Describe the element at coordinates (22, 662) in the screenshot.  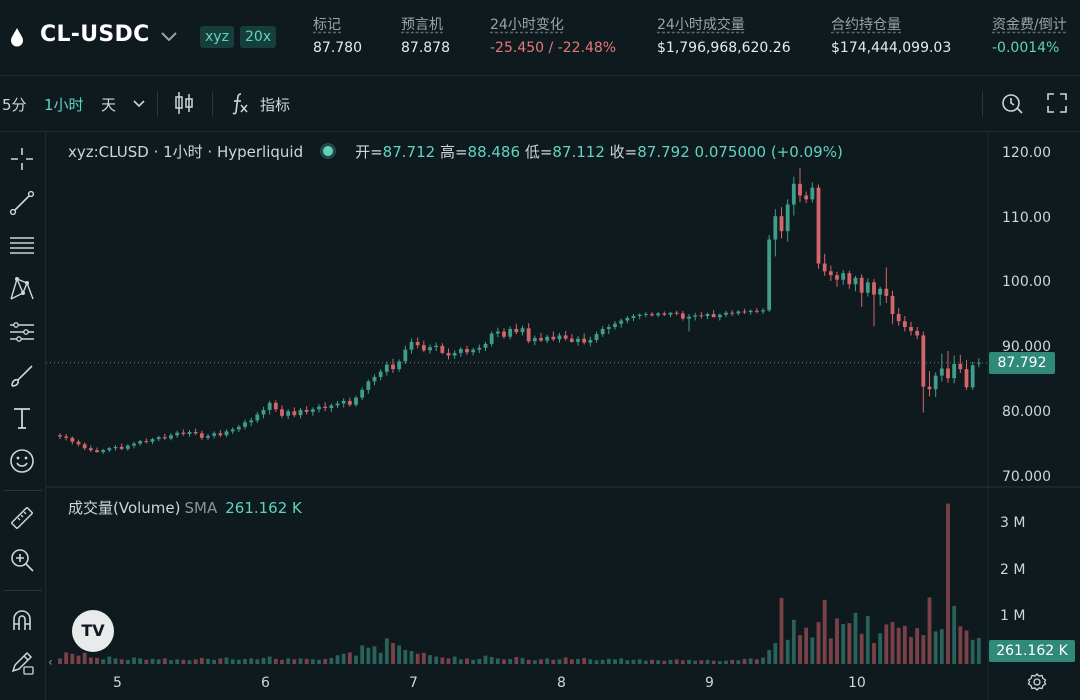
I see `lock-drawing-icon` at that location.